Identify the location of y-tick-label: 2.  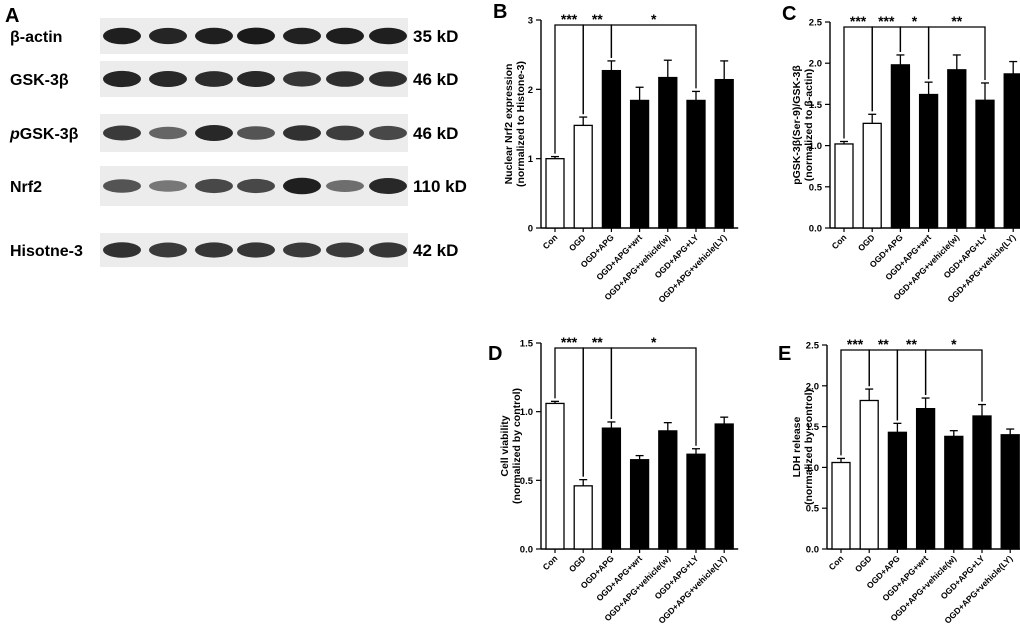
(530, 90).